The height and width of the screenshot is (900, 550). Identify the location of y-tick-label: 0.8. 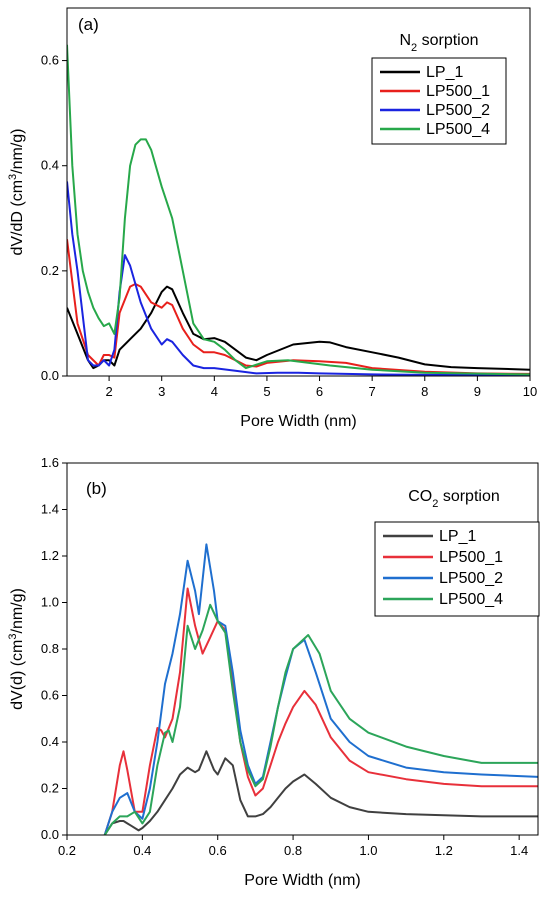
(50, 648).